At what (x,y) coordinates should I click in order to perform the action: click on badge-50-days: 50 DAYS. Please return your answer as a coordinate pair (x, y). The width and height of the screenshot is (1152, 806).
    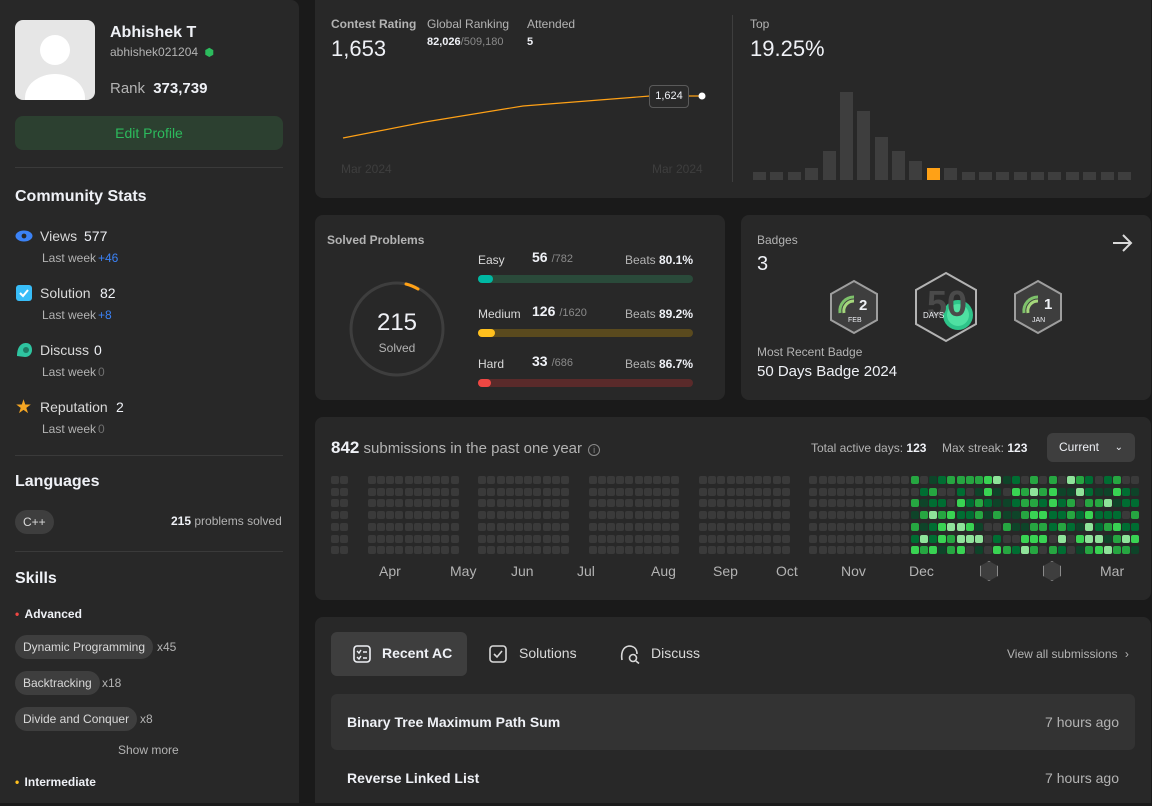
    Looking at the image, I should click on (946, 307).